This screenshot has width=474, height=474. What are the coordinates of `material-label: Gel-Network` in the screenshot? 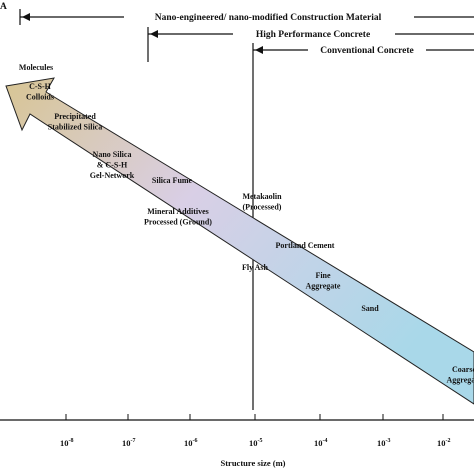 It's located at (112, 175).